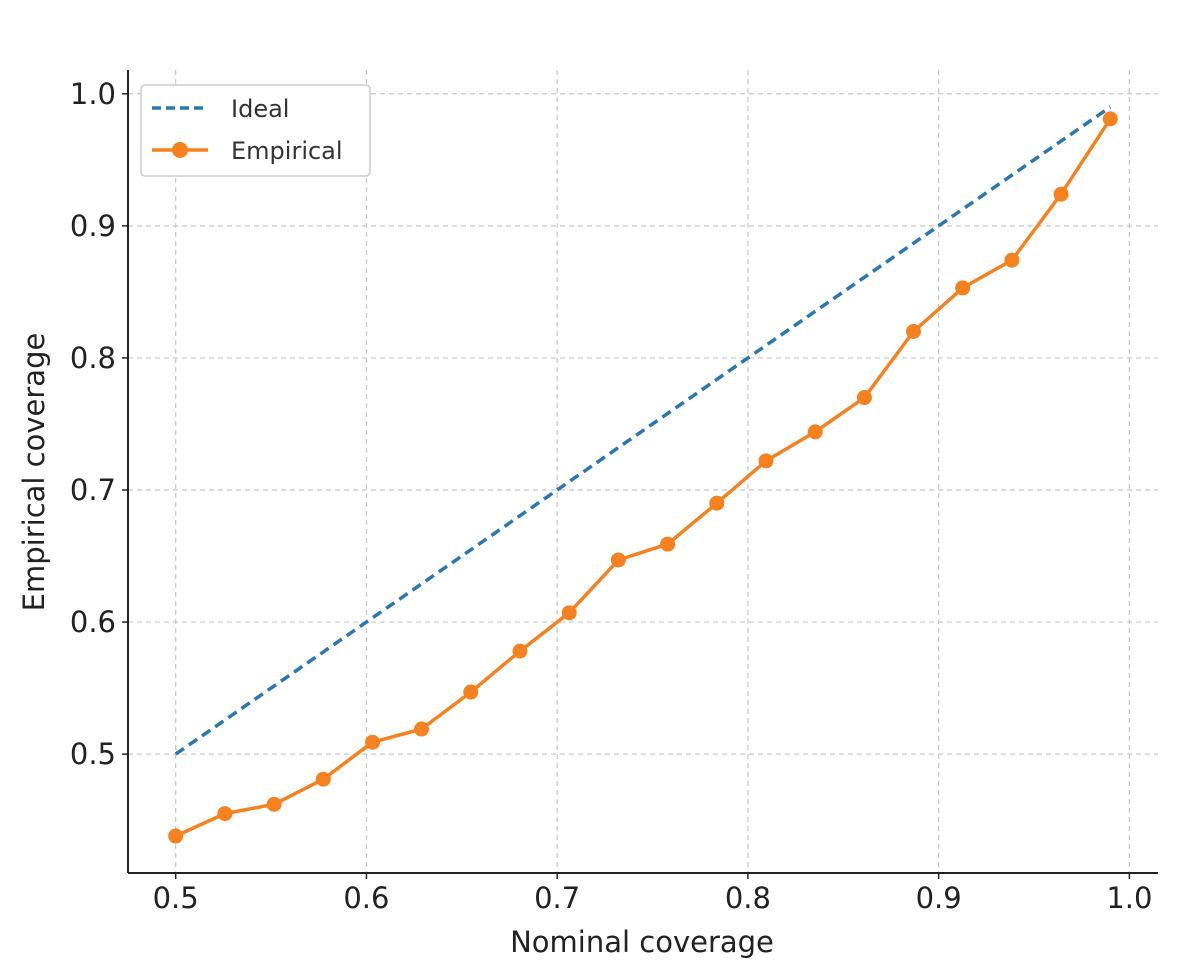 This screenshot has width=1178, height=980. I want to click on legend-ideal-label: Ideal, so click(260, 109).